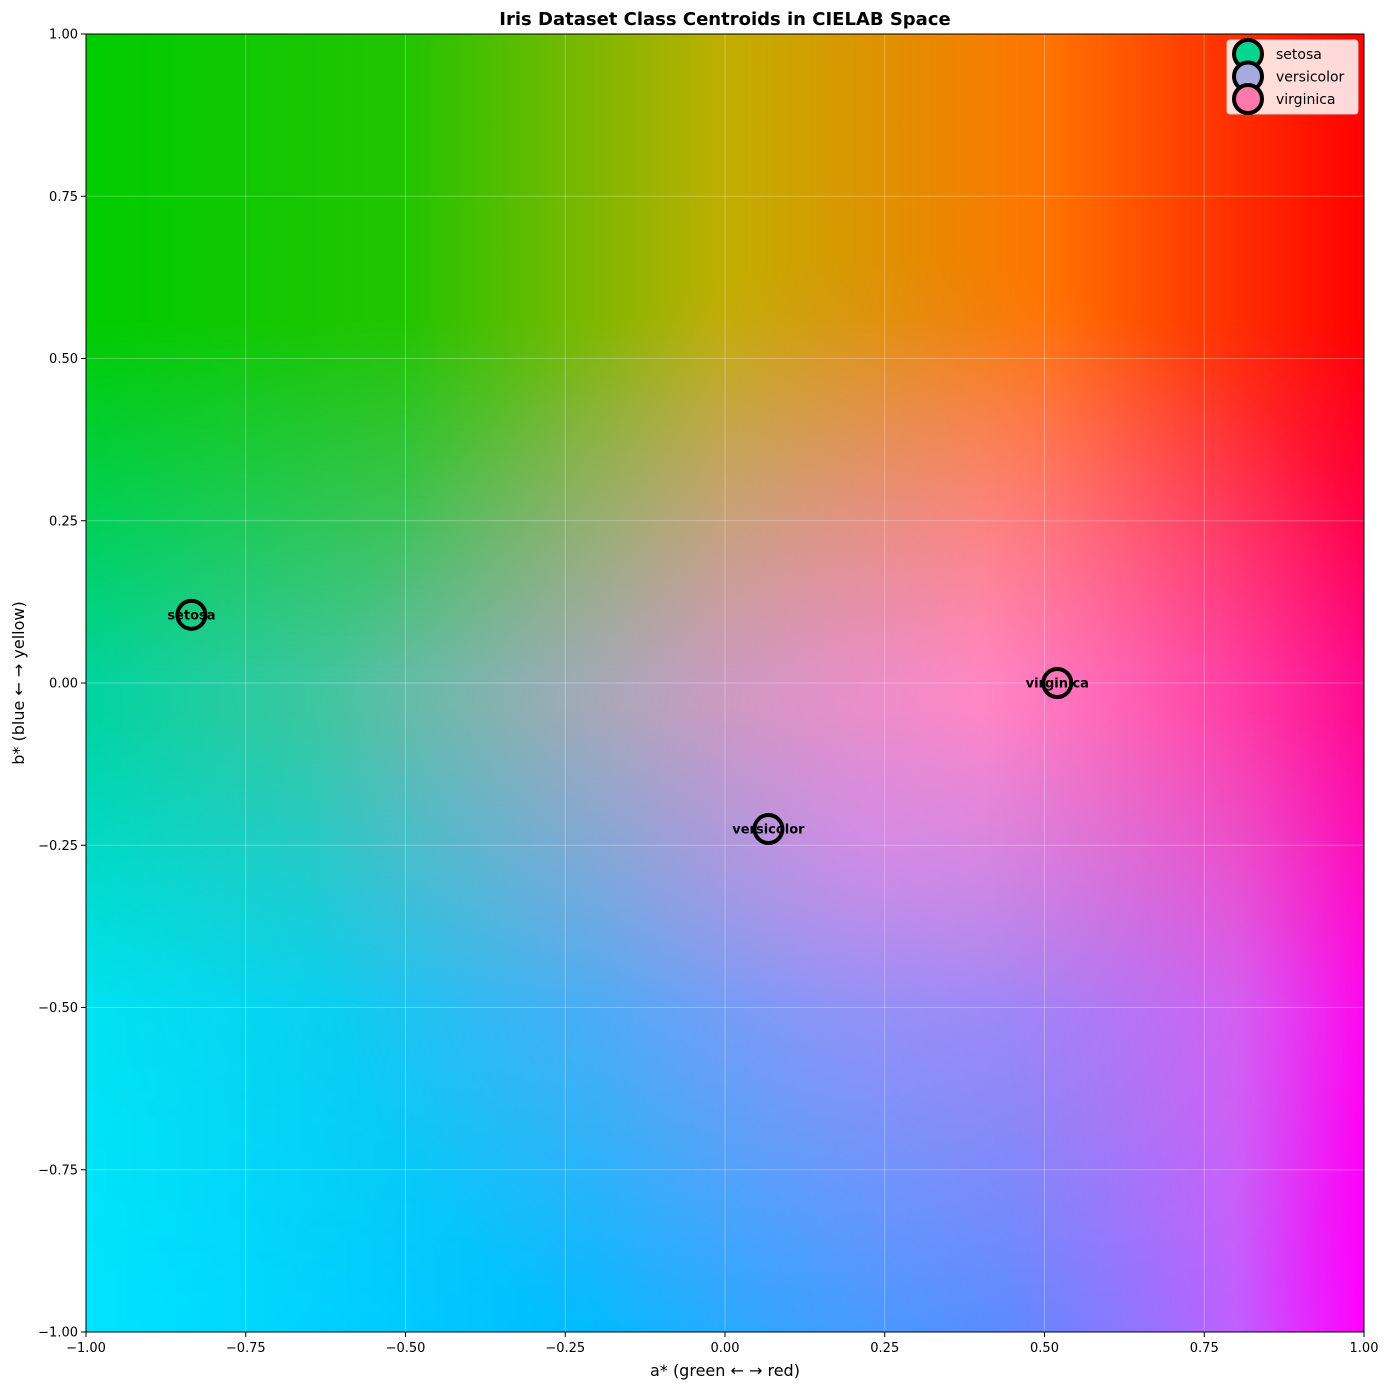  Describe the element at coordinates (565, 1348) in the screenshot. I see `x-tick-label: −0.25` at that location.